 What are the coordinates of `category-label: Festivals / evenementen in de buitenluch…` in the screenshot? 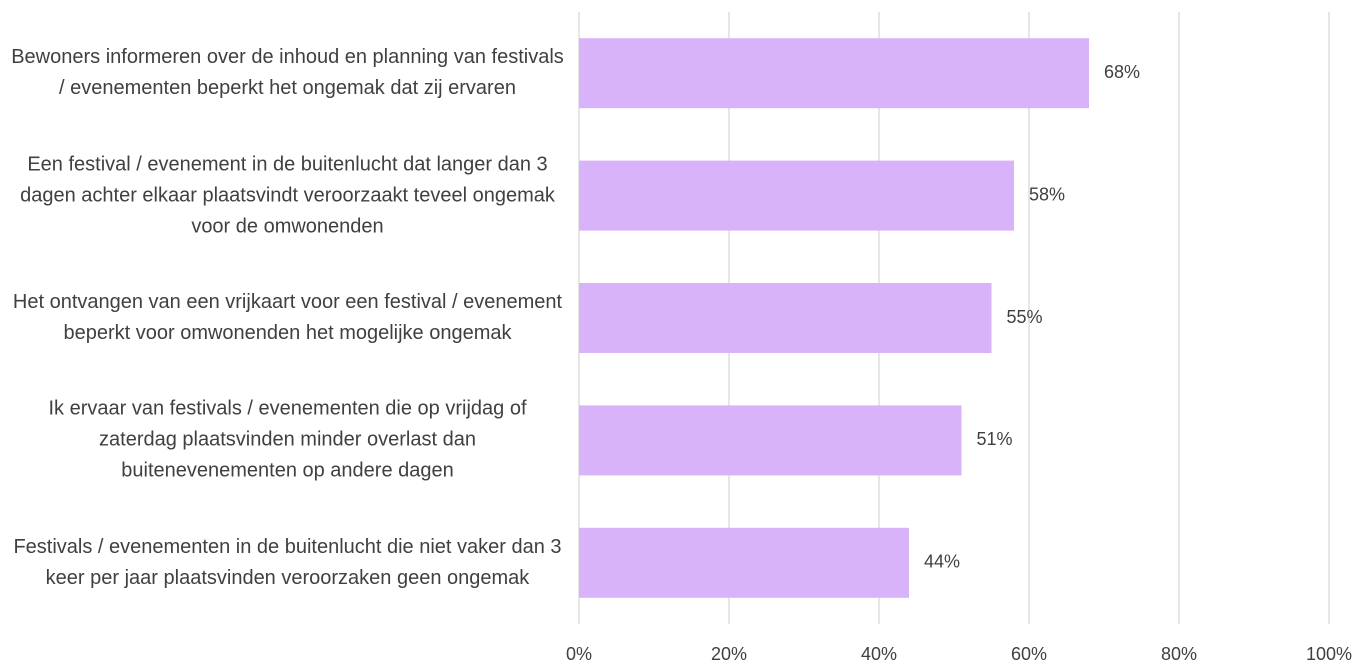 It's located at (287, 562).